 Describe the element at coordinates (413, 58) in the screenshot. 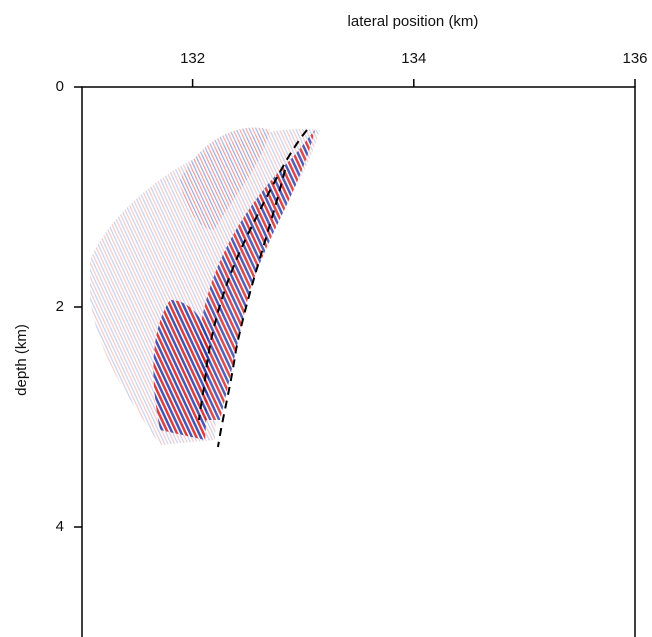

I see `x-tick-label: 134` at that location.